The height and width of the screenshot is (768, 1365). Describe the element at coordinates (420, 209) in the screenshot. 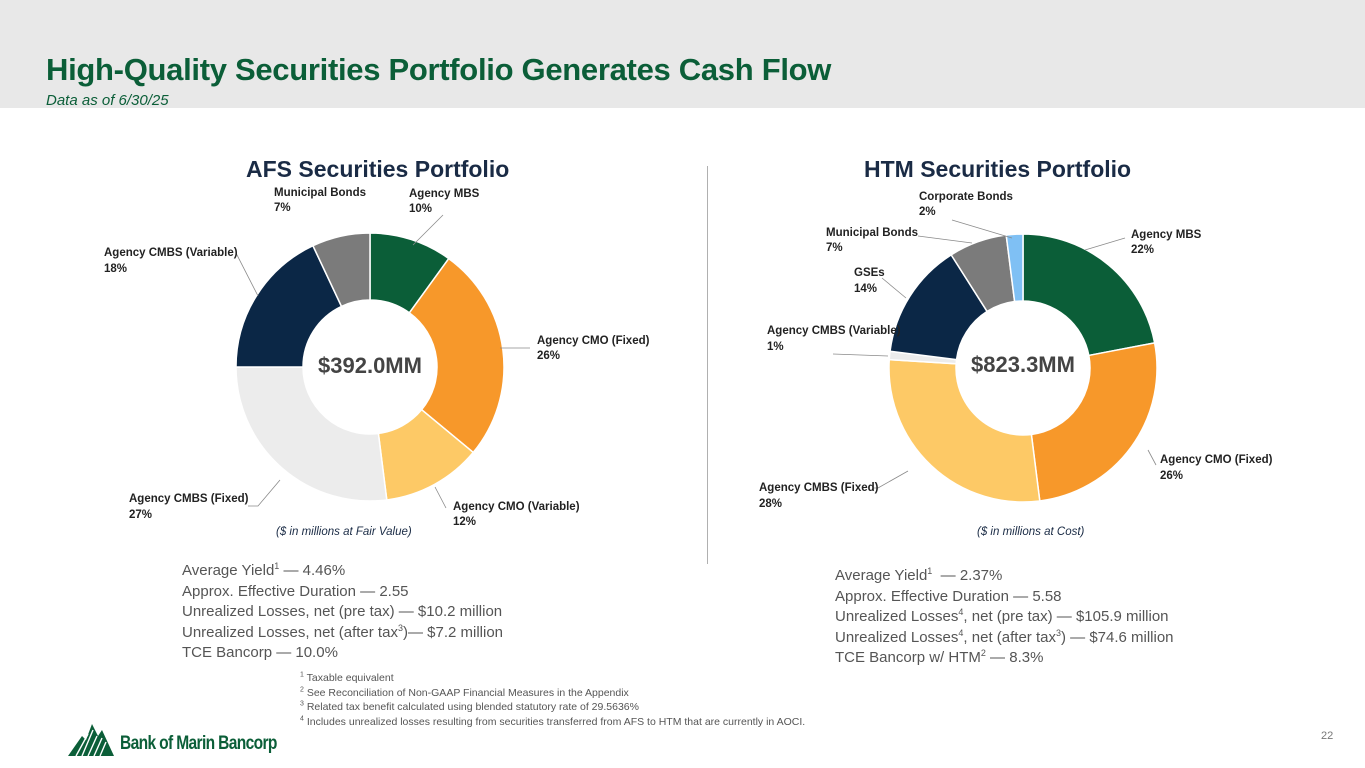

I see `afs-value-agency-mbs: 10%` at that location.